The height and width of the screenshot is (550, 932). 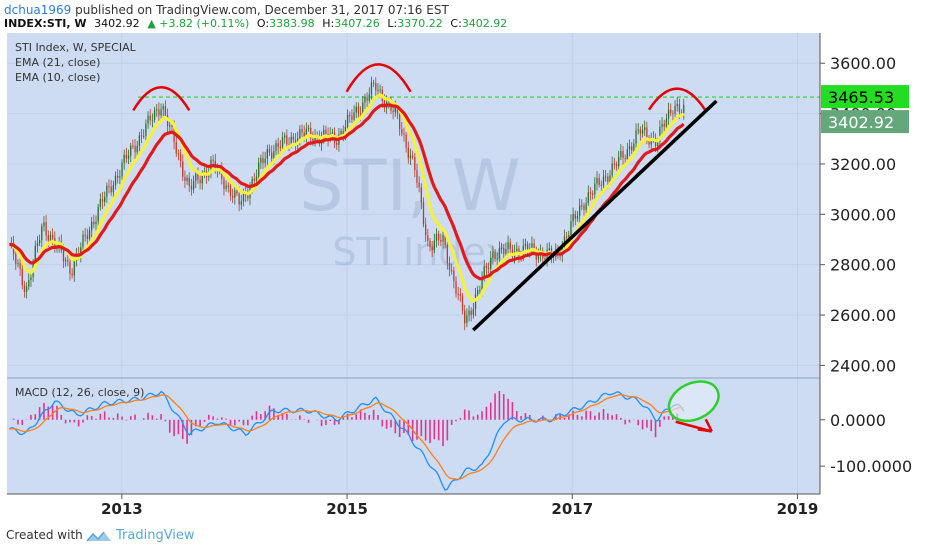 I want to click on macd-tick-label: 0.0000, so click(x=858, y=420).